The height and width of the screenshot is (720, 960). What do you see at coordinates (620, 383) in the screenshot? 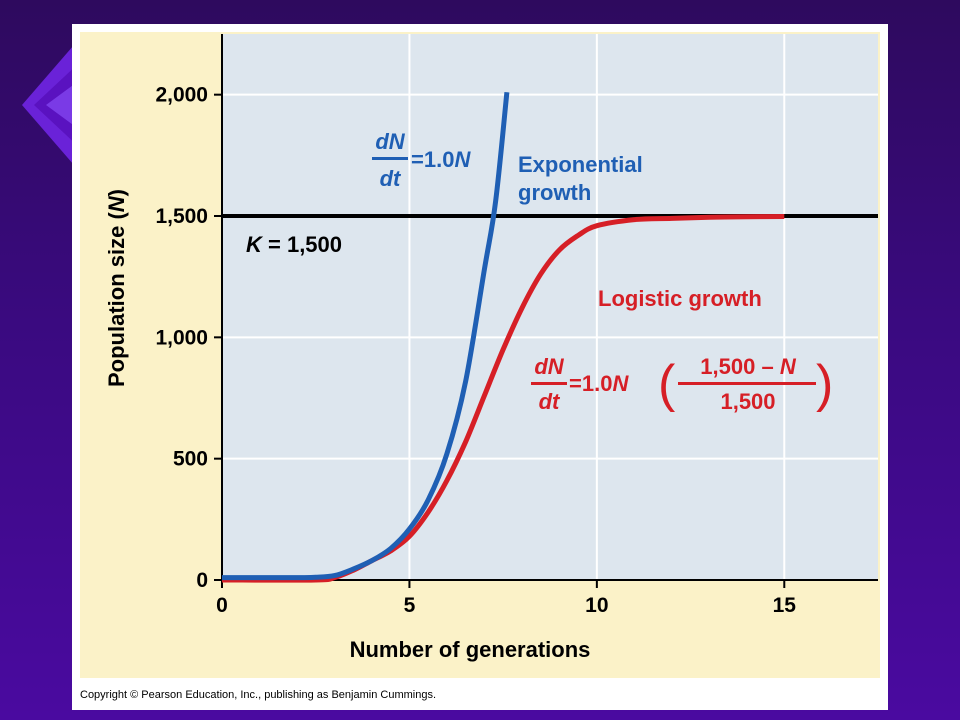
I see `logistic-eq-rhs-var: N` at bounding box center [620, 383].